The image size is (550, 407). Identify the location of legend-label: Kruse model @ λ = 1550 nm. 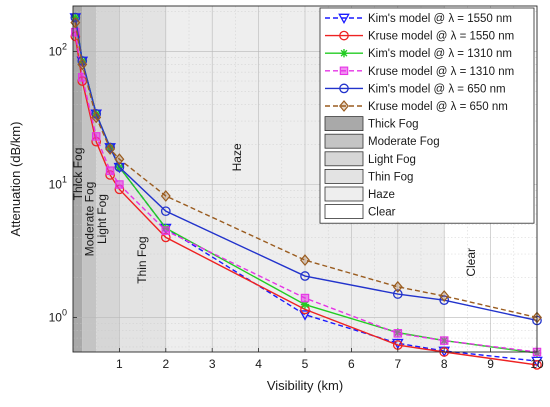
(441, 37).